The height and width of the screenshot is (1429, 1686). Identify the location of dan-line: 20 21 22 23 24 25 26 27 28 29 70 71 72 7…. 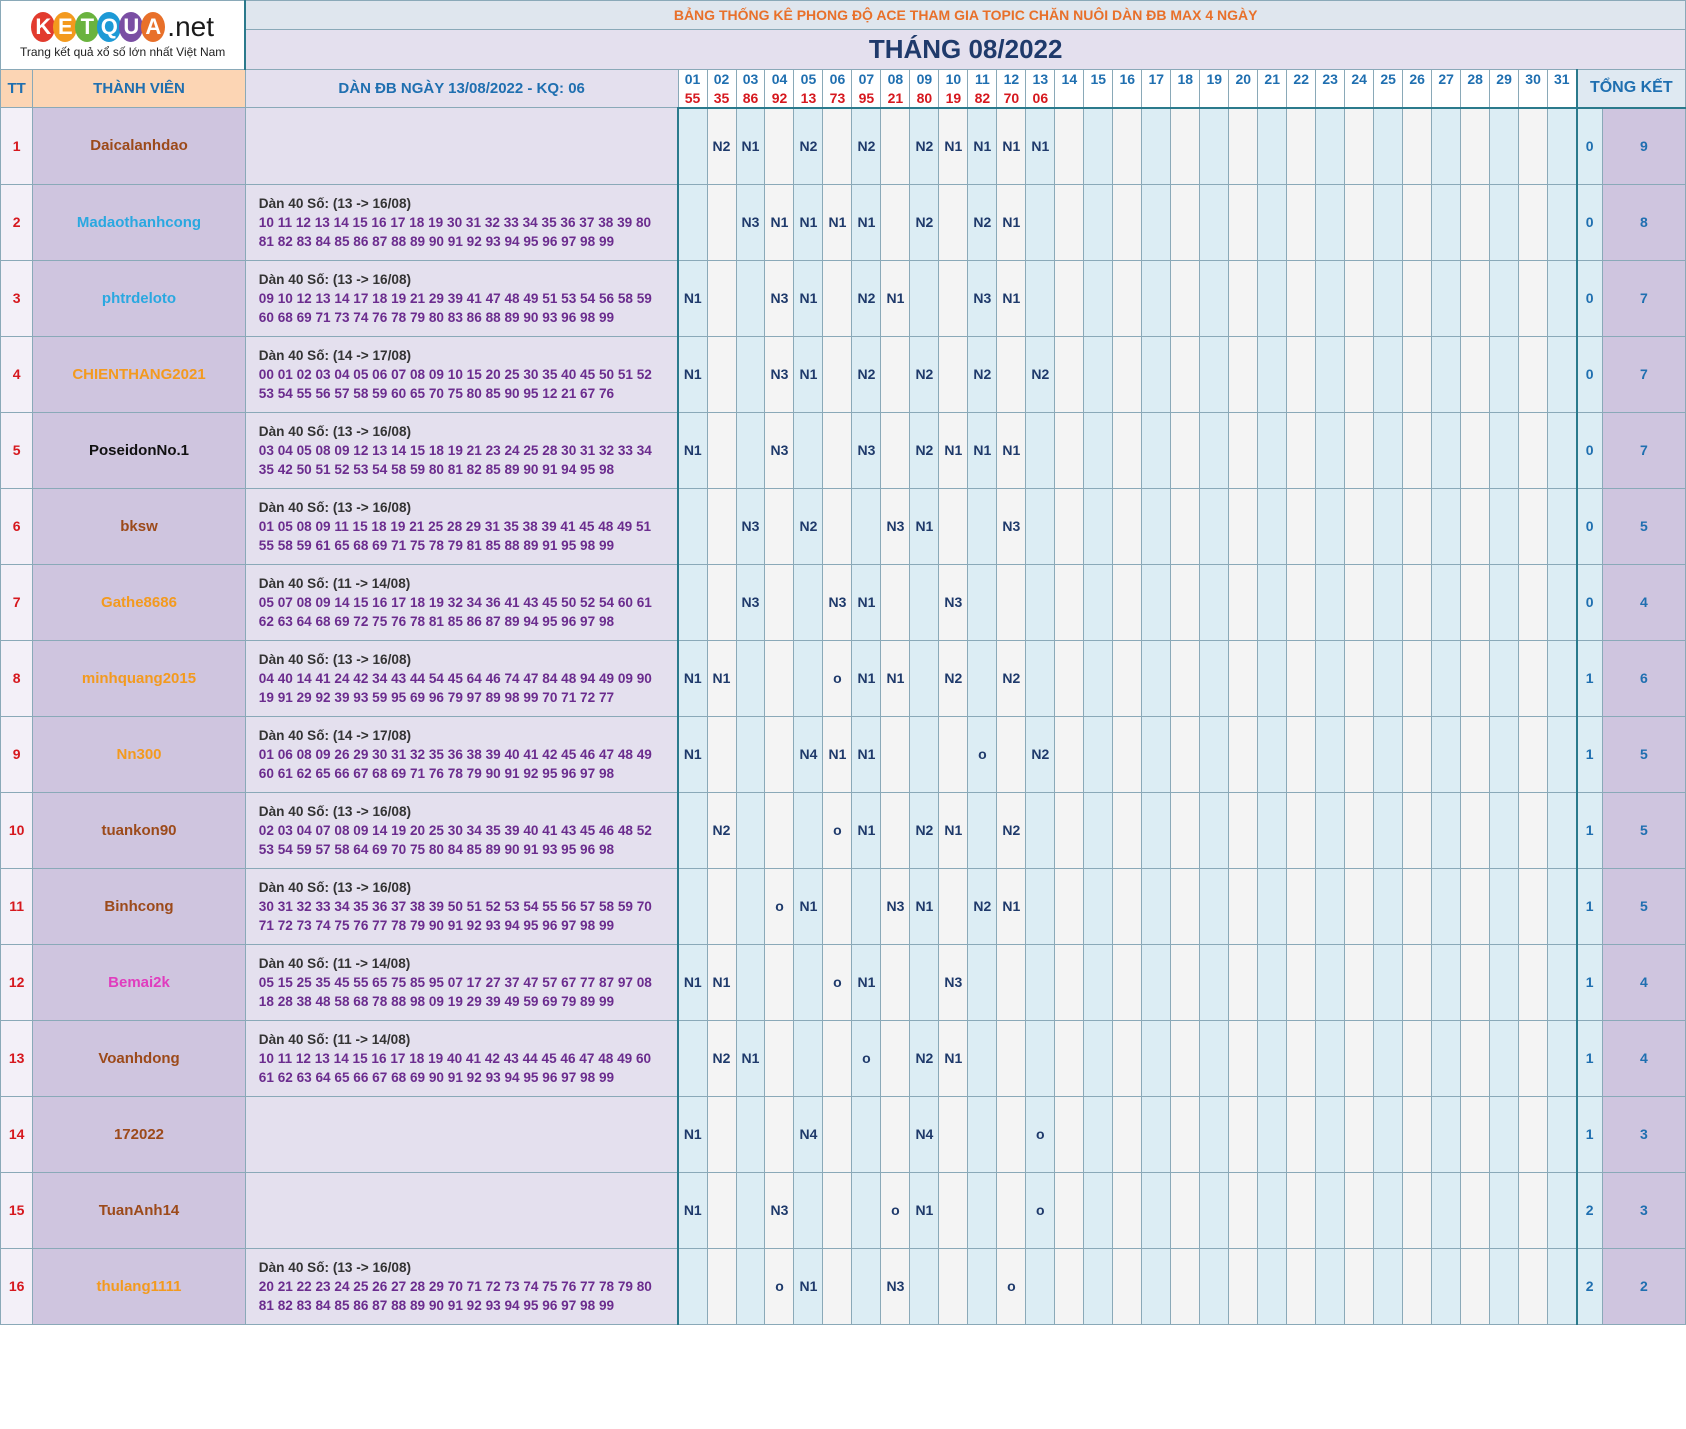
(455, 1286).